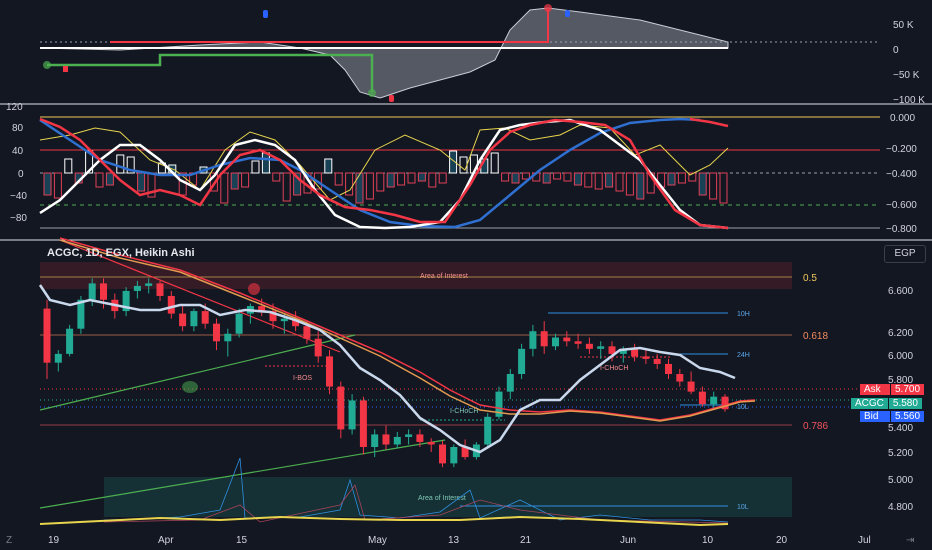  I want to click on ask-tag-name: Ask, so click(875, 389).